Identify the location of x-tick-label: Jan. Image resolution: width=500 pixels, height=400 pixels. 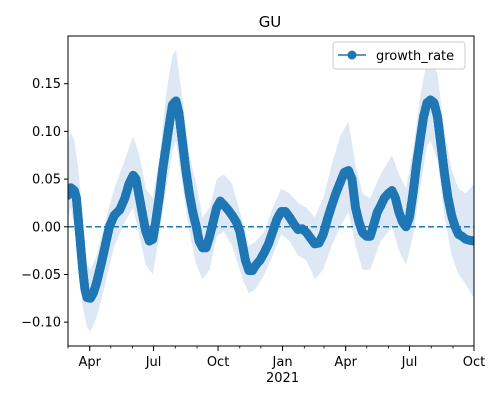
(282, 362).